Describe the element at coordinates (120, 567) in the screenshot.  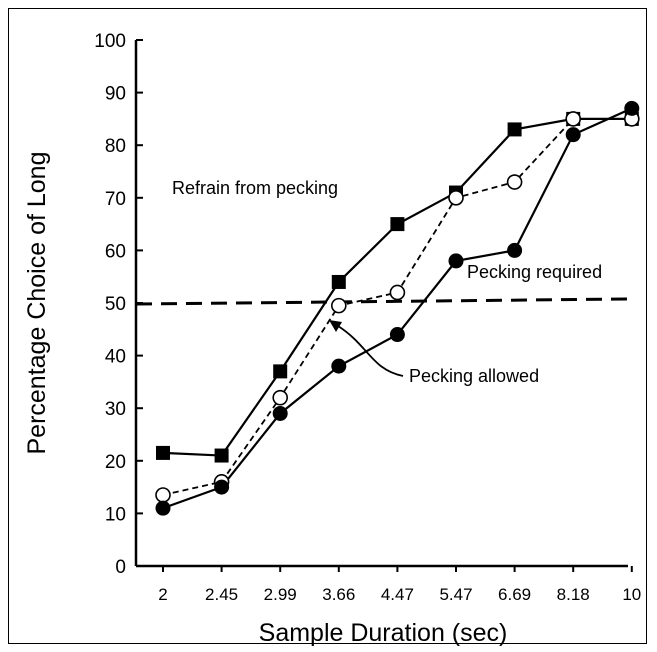
I see `y-tick-label: 0` at that location.